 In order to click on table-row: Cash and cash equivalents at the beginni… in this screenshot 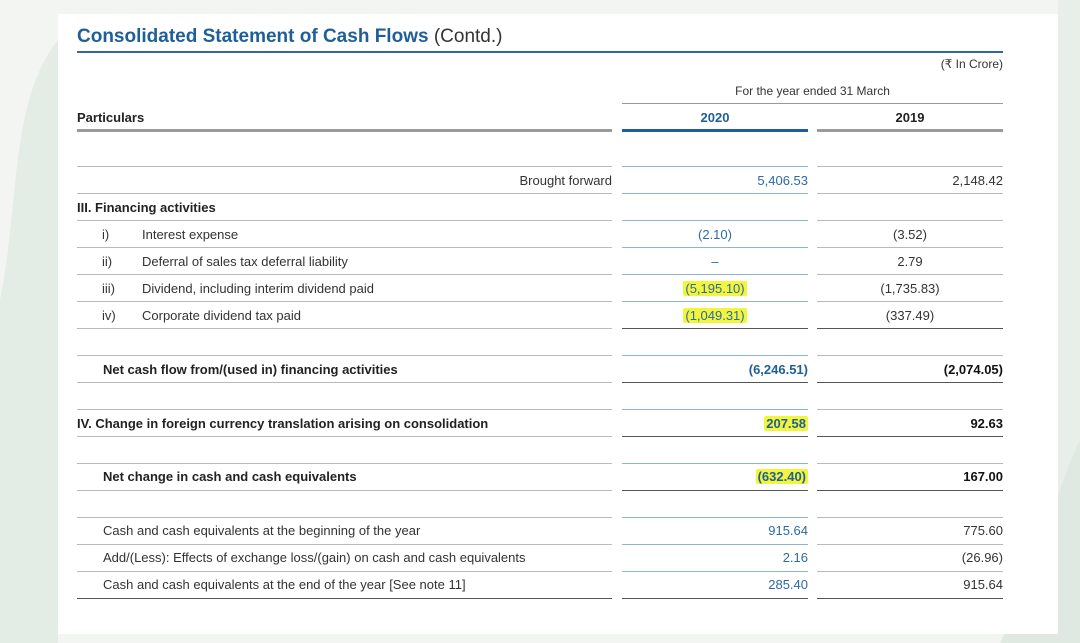, I will do `click(540, 530)`.